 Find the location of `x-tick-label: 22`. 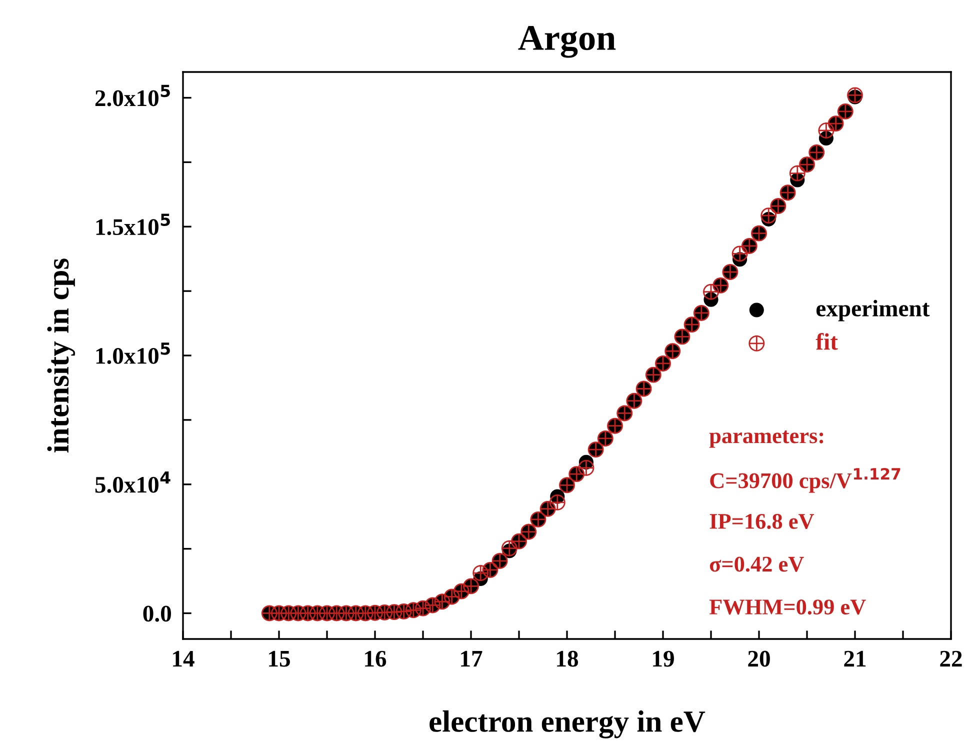

x-tick-label: 22 is located at coordinates (951, 658).